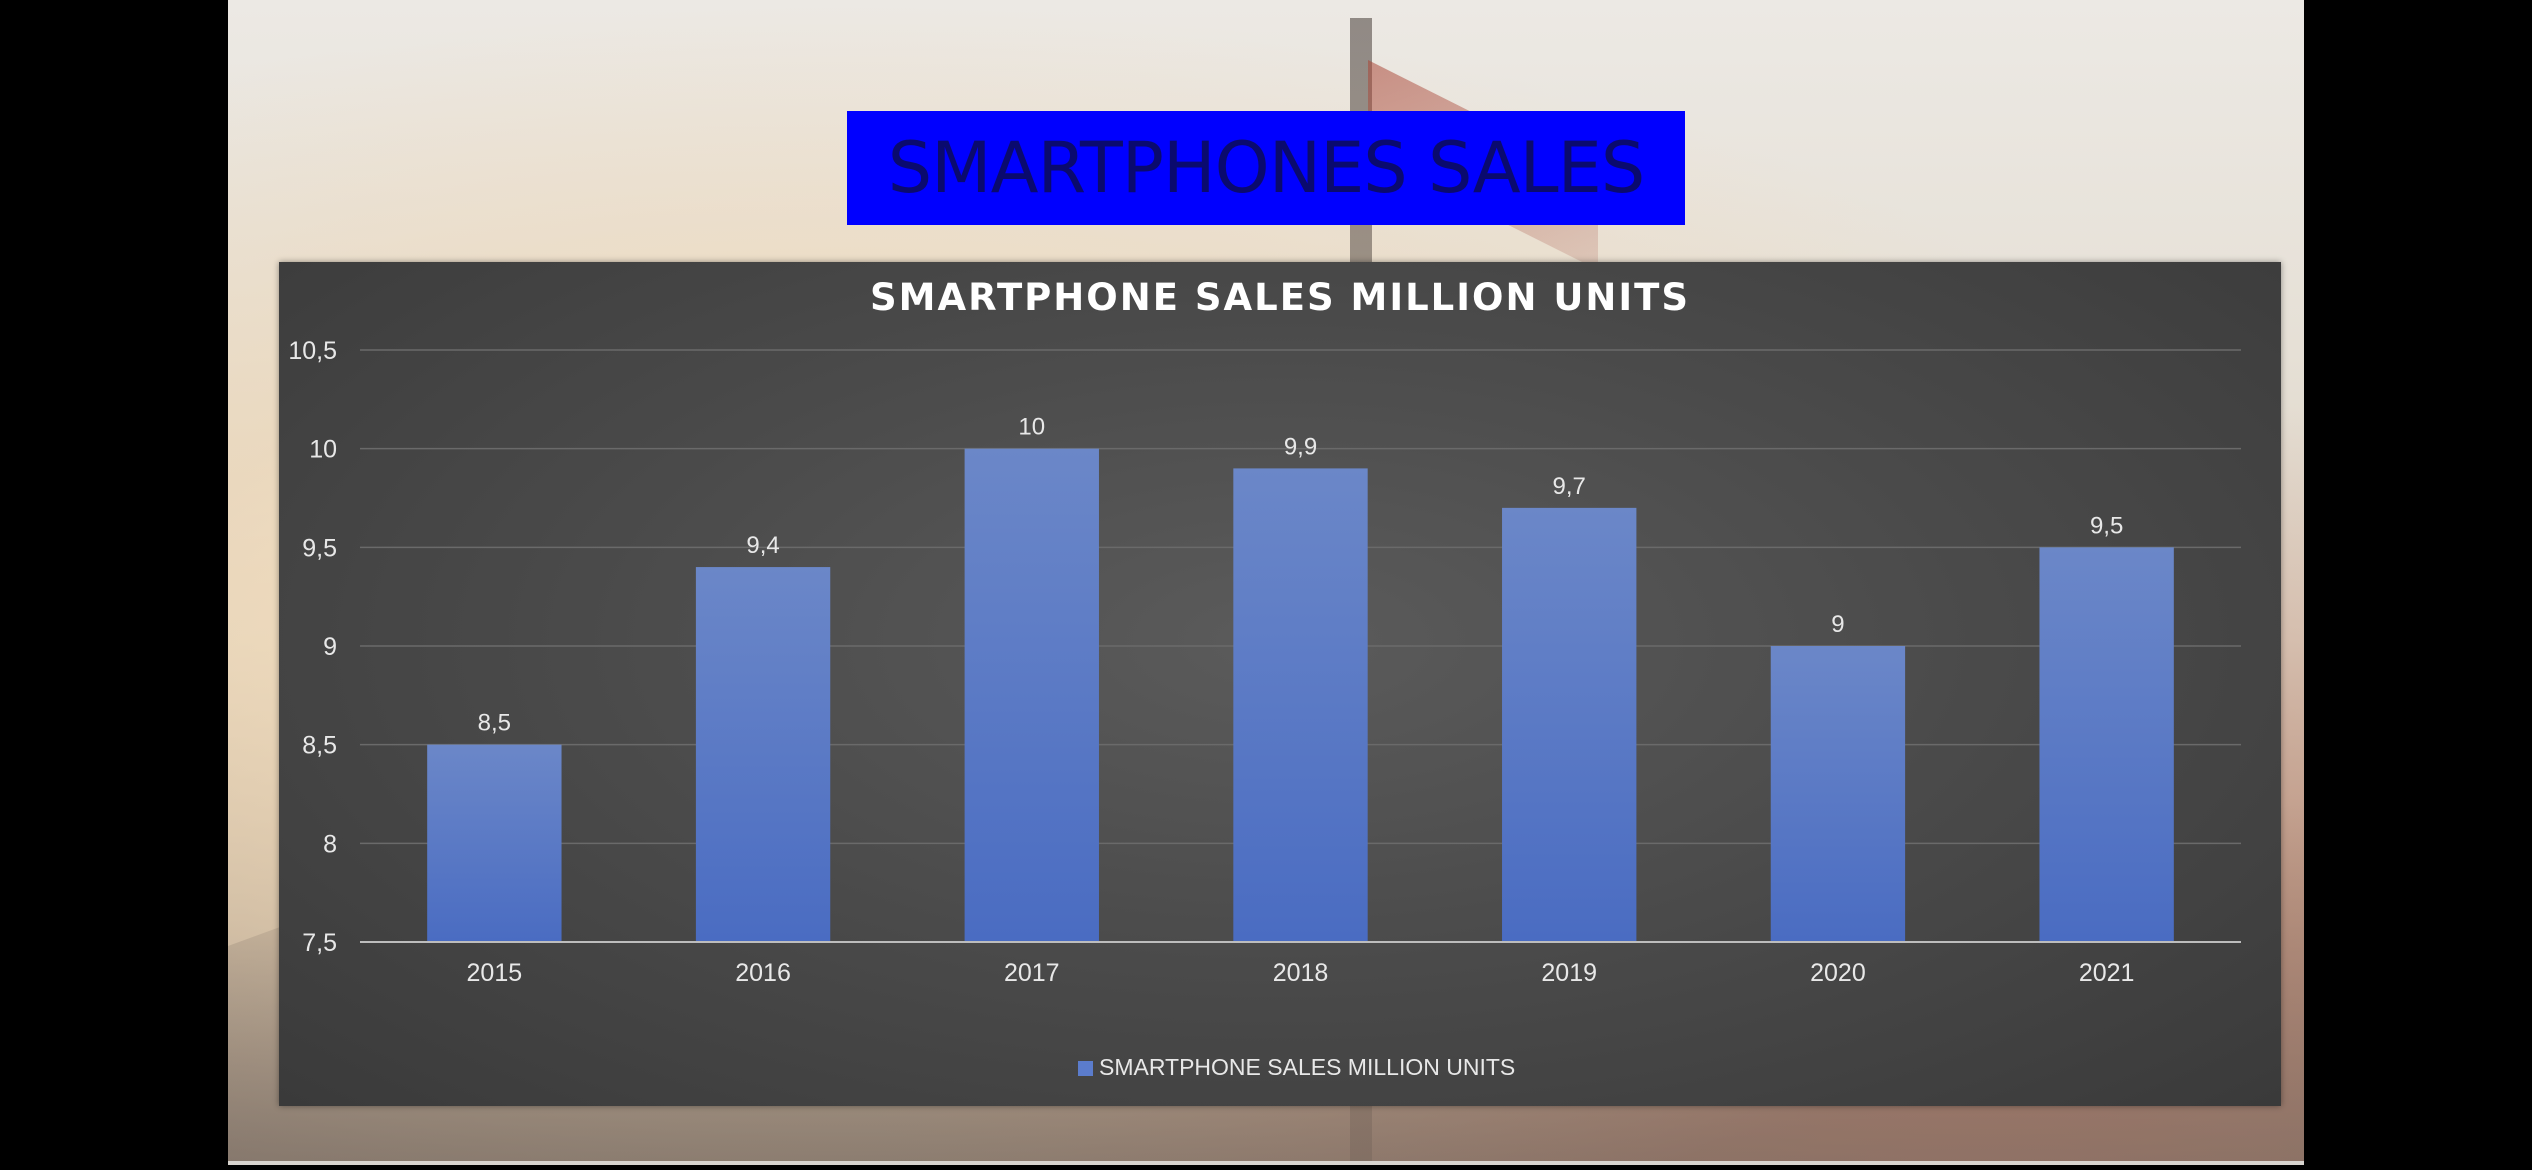 The height and width of the screenshot is (1170, 2532). I want to click on bar-2015, so click(494, 843).